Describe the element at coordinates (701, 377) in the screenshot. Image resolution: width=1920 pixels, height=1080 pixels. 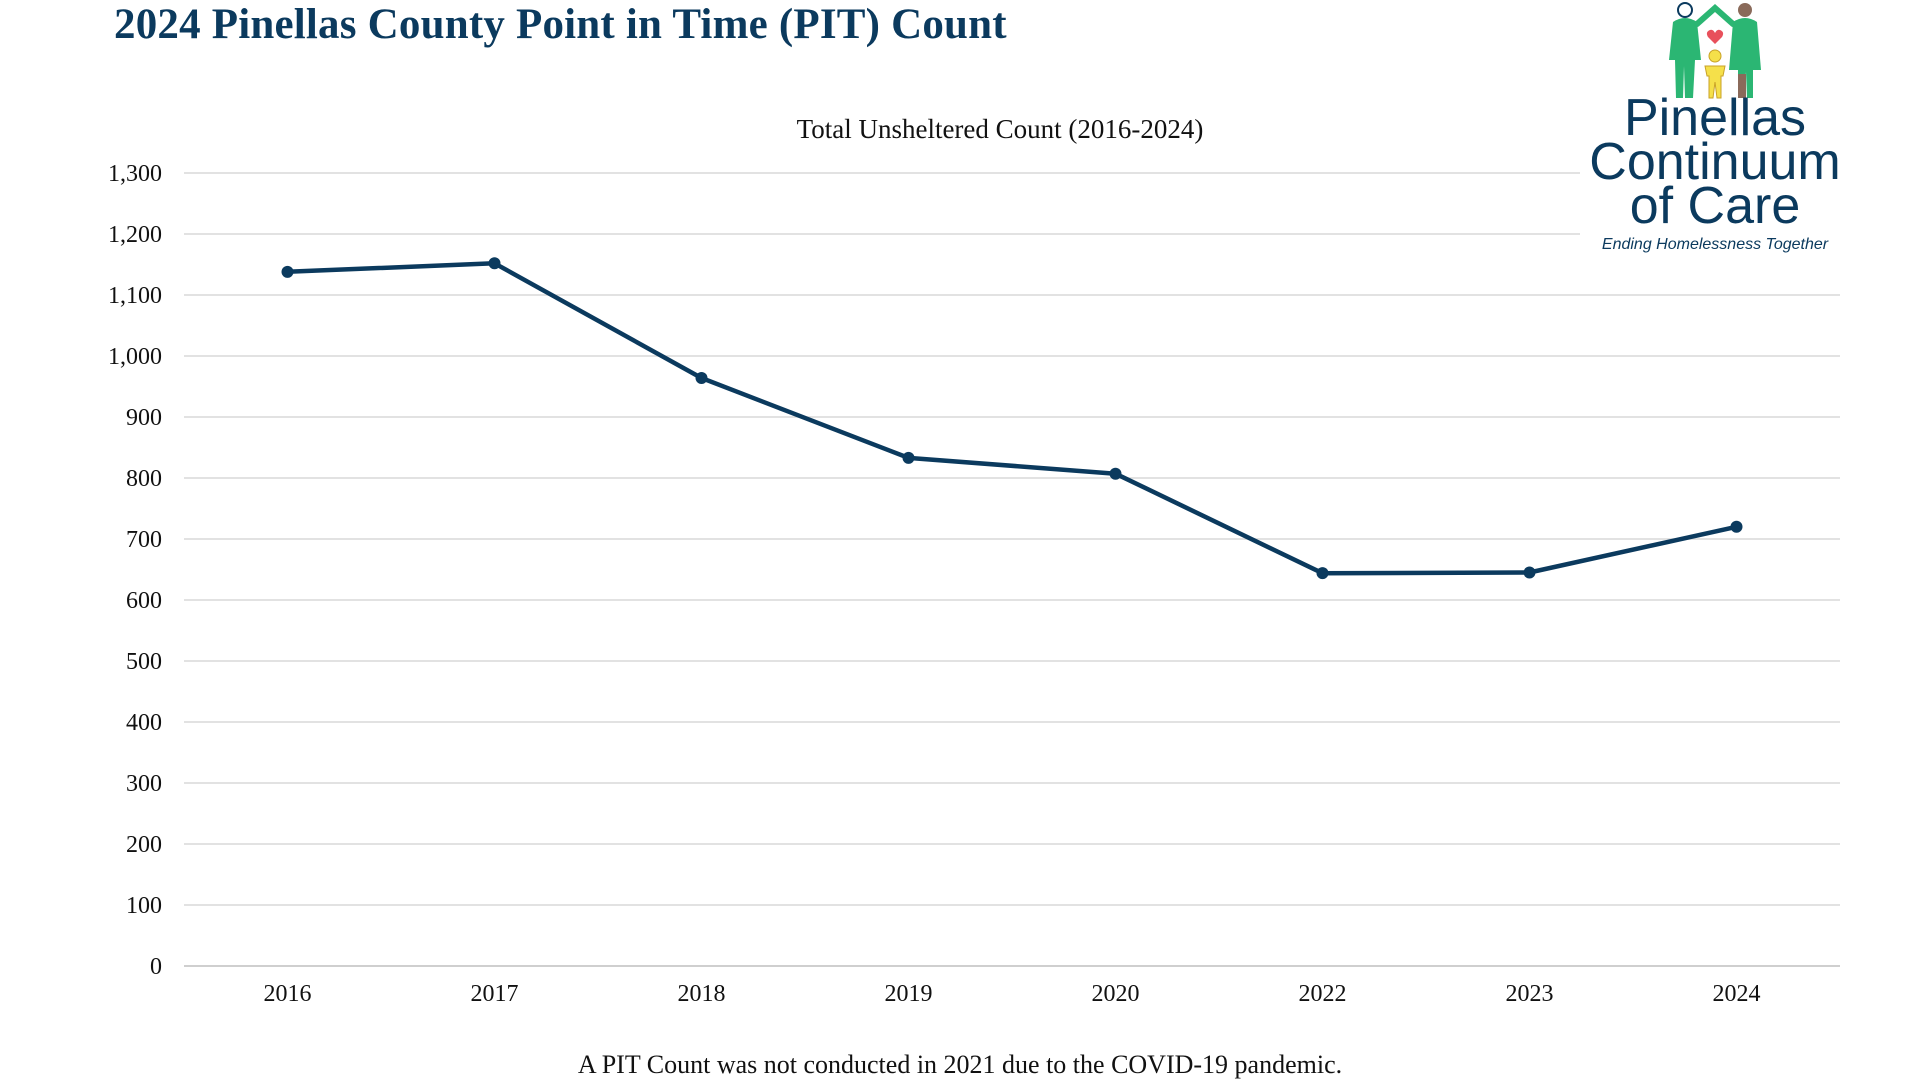
I see `data-point-2018` at that location.